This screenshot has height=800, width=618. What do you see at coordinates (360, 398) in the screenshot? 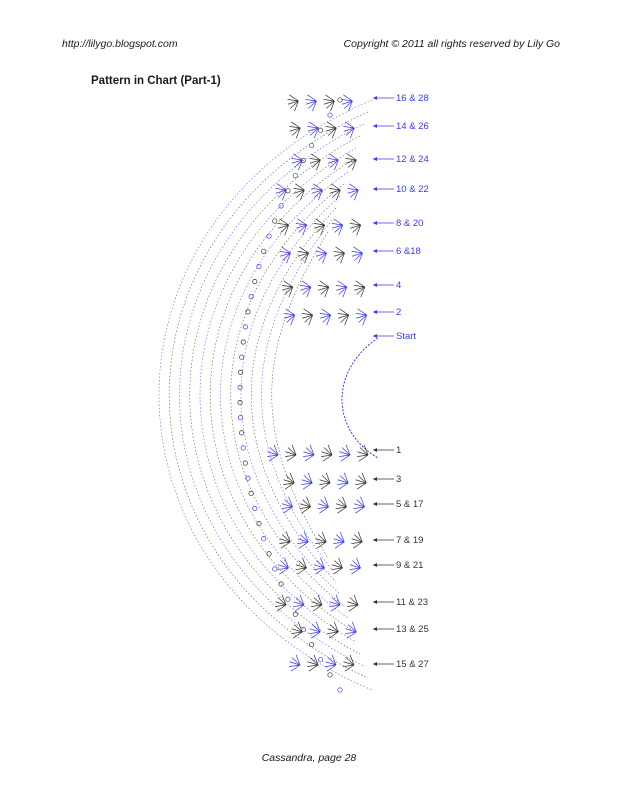
I see `start-ring` at bounding box center [360, 398].